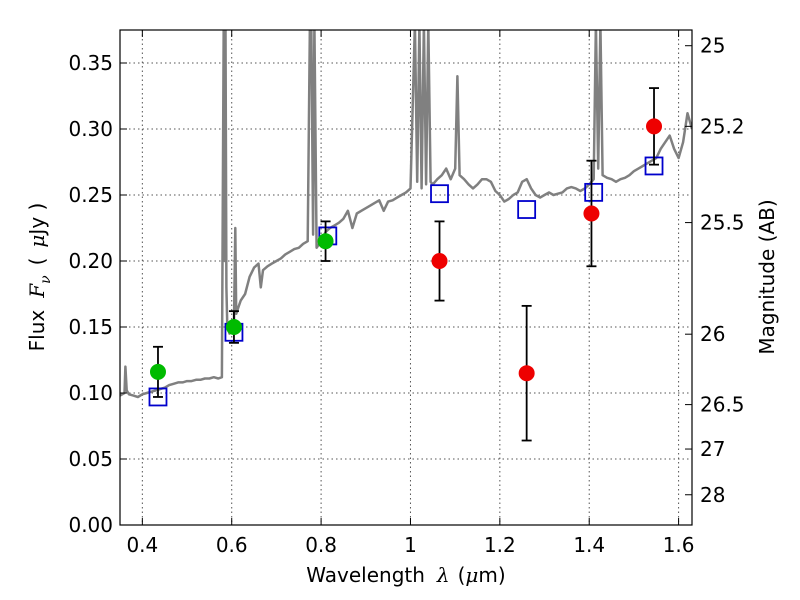 The height and width of the screenshot is (600, 800). Describe the element at coordinates (90, 459) in the screenshot. I see `y-tick-label: 0.05` at that location.